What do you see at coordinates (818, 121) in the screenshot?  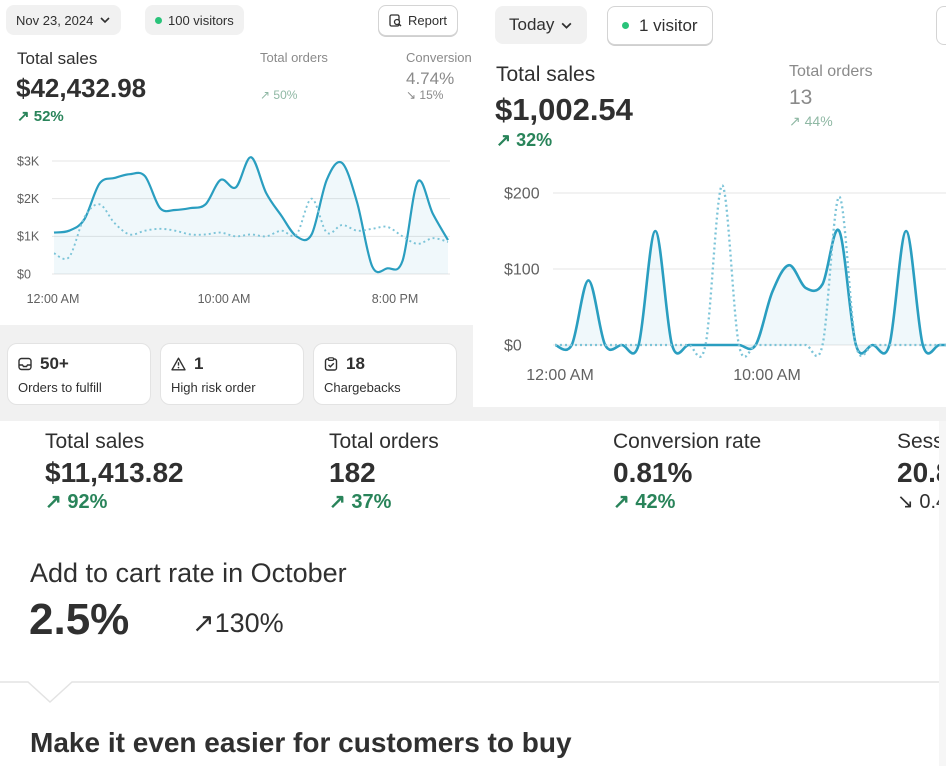 I see `total-orders-change-value: 44%` at bounding box center [818, 121].